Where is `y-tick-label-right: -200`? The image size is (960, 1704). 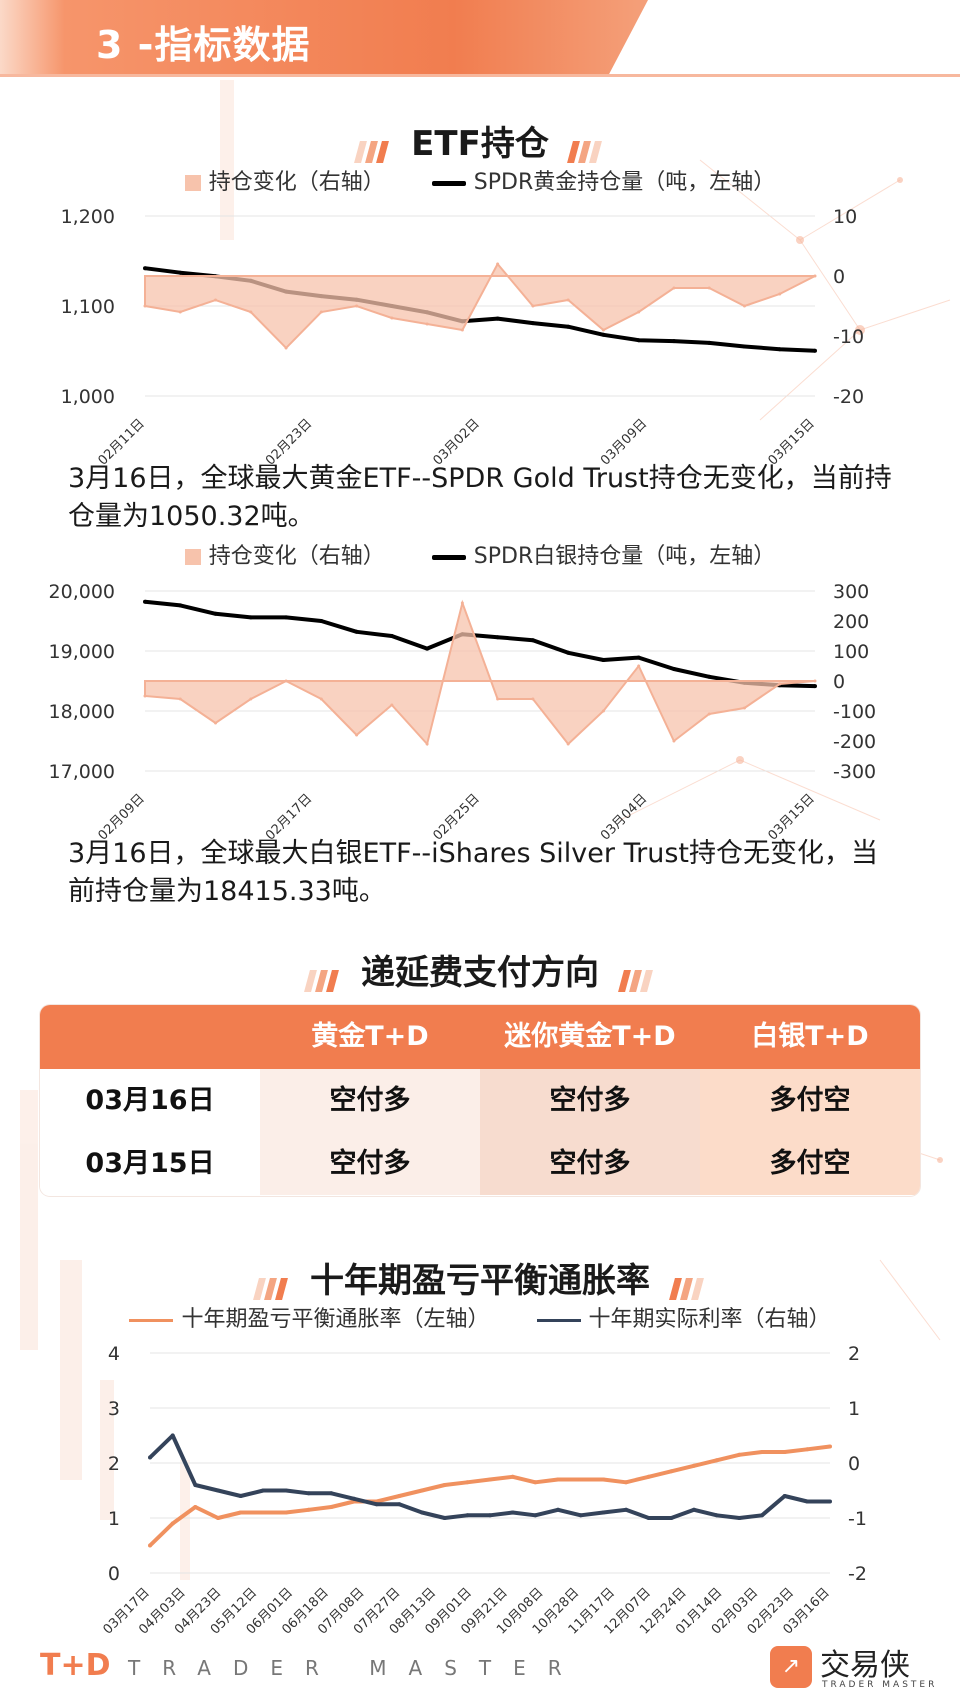
y-tick-label-right: -200 is located at coordinates (854, 742).